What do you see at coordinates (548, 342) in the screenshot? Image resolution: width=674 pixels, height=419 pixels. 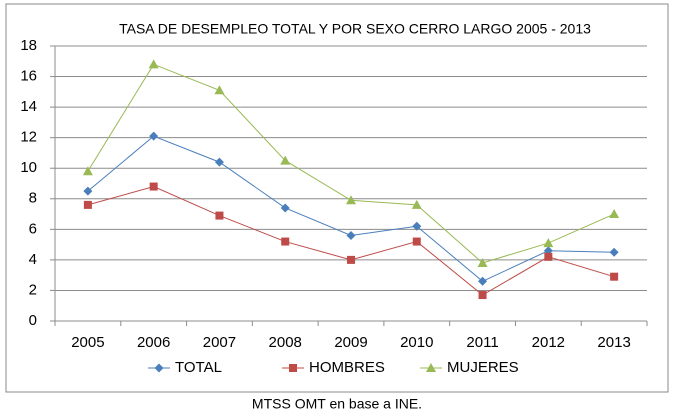 I see `x-tick-label: 2012` at bounding box center [548, 342].